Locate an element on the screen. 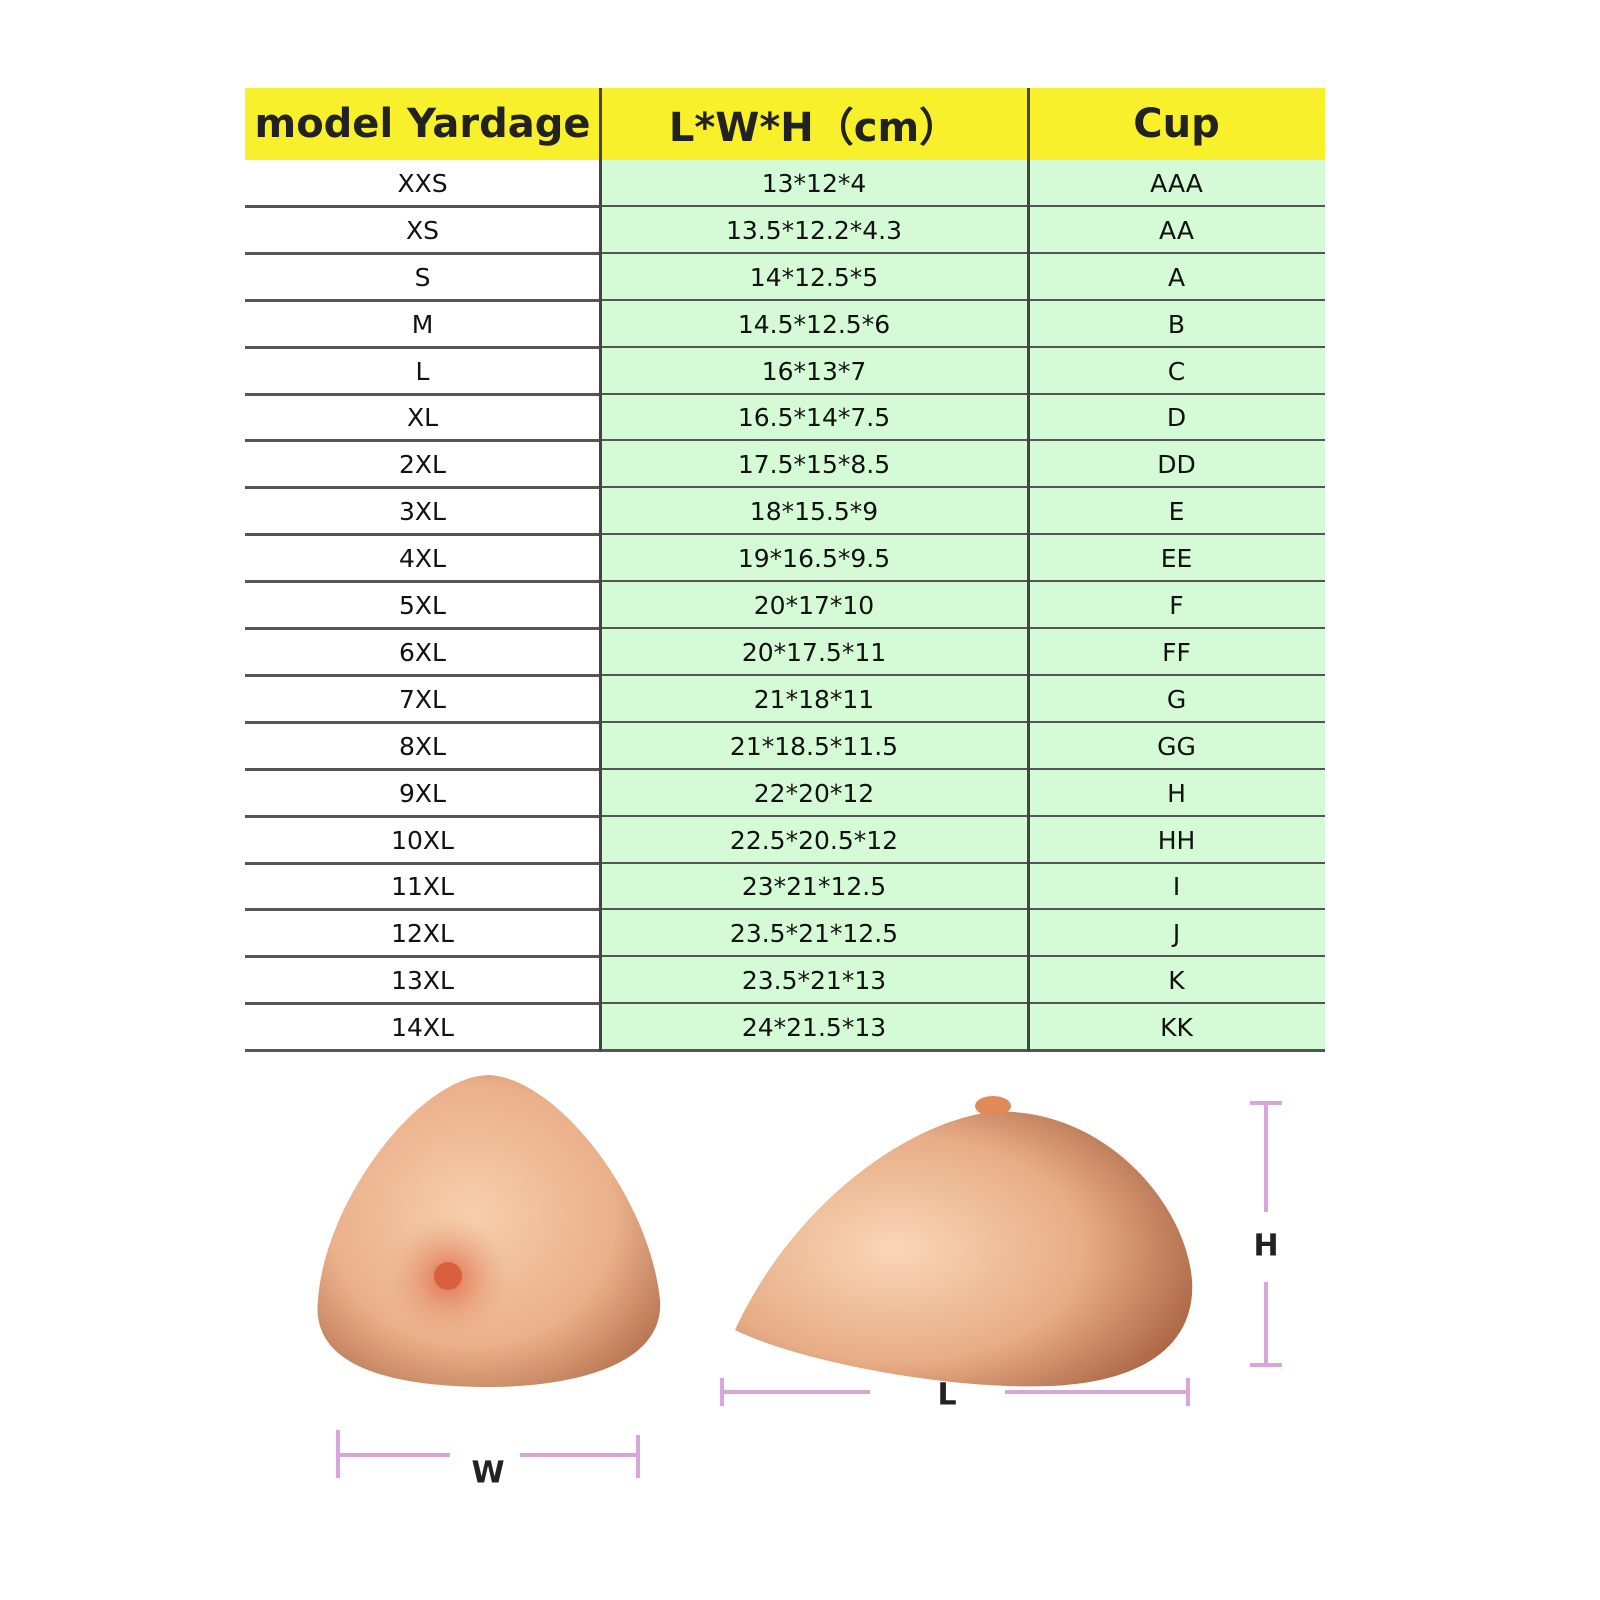  table-cell: I is located at coordinates (1176, 887).